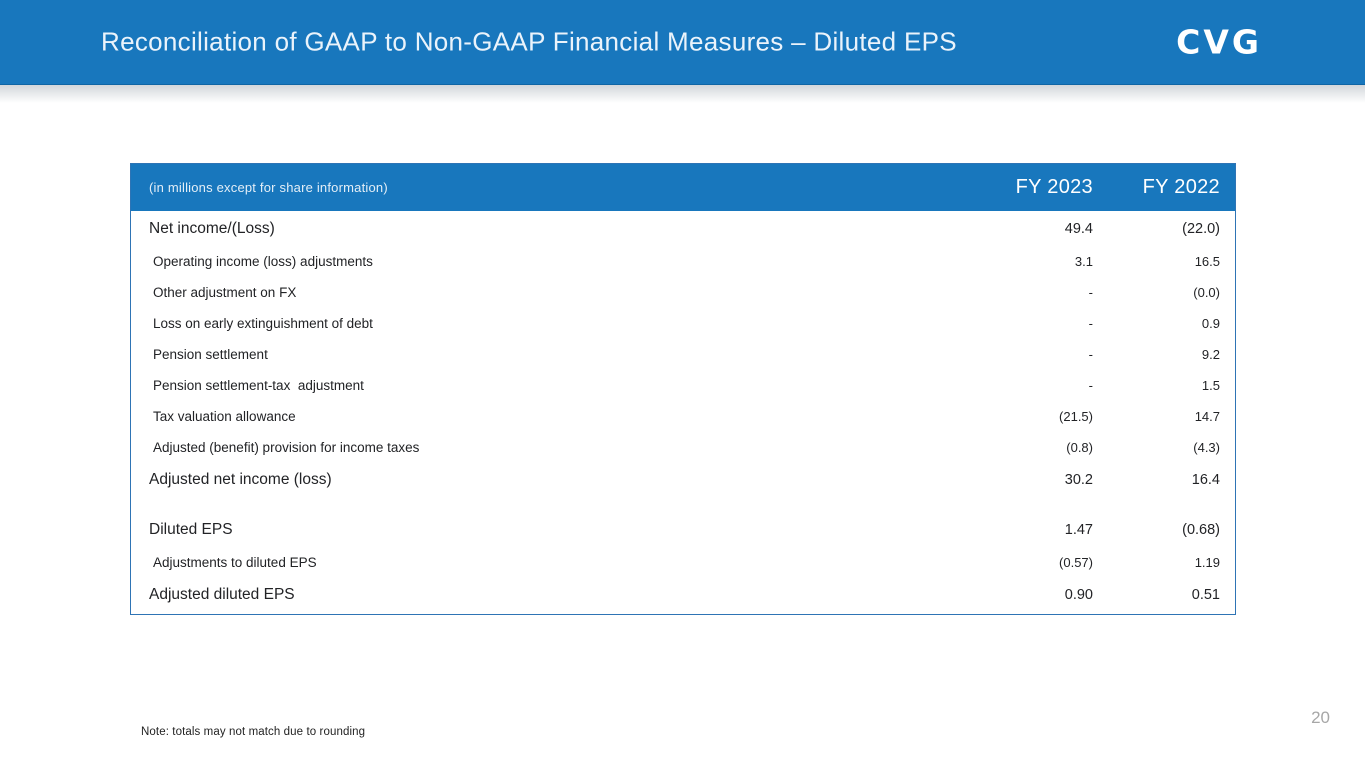  Describe the element at coordinates (683, 595) in the screenshot. I see `table-row: Adjusted diluted EPS 0.90 0.51` at that location.